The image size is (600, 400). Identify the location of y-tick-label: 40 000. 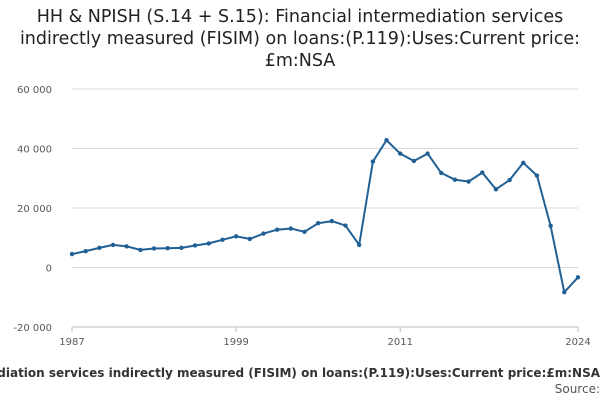
(34, 150).